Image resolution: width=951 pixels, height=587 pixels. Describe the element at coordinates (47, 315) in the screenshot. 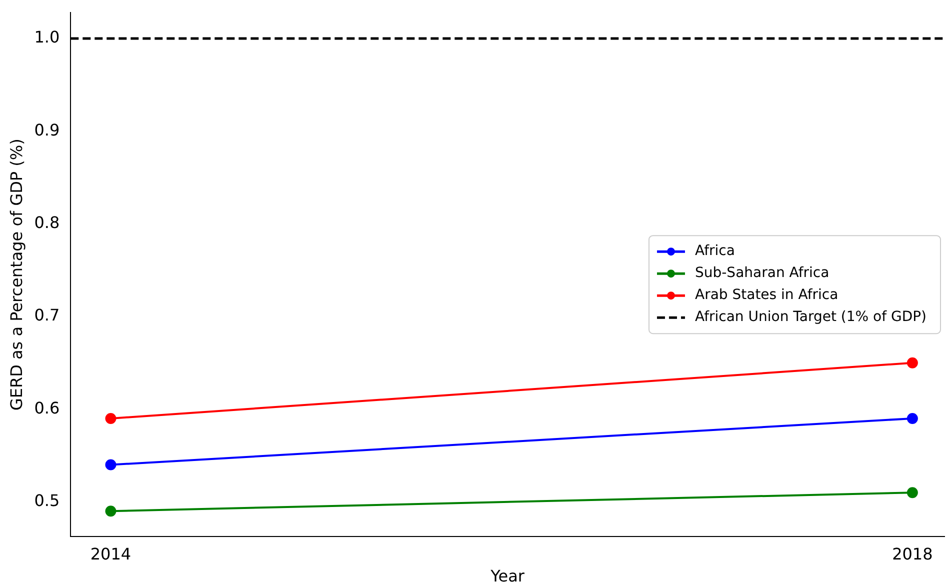

I see `y-tick-label: 0.7` at that location.